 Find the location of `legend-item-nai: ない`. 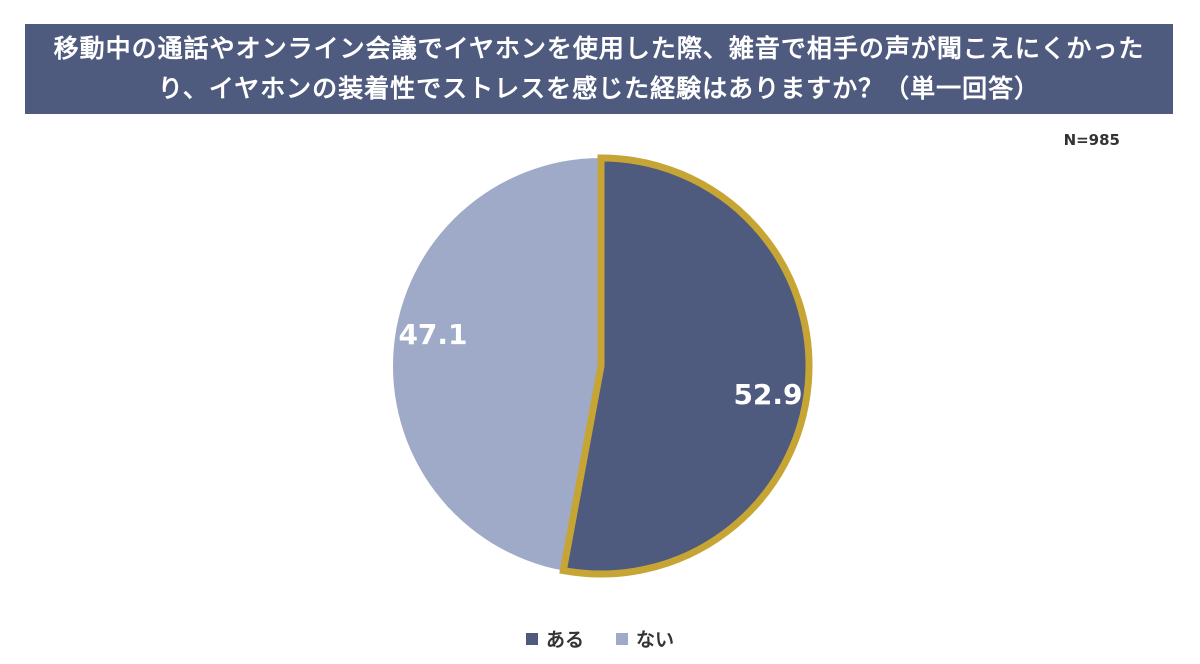

legend-item-nai: ない is located at coordinates (645, 638).